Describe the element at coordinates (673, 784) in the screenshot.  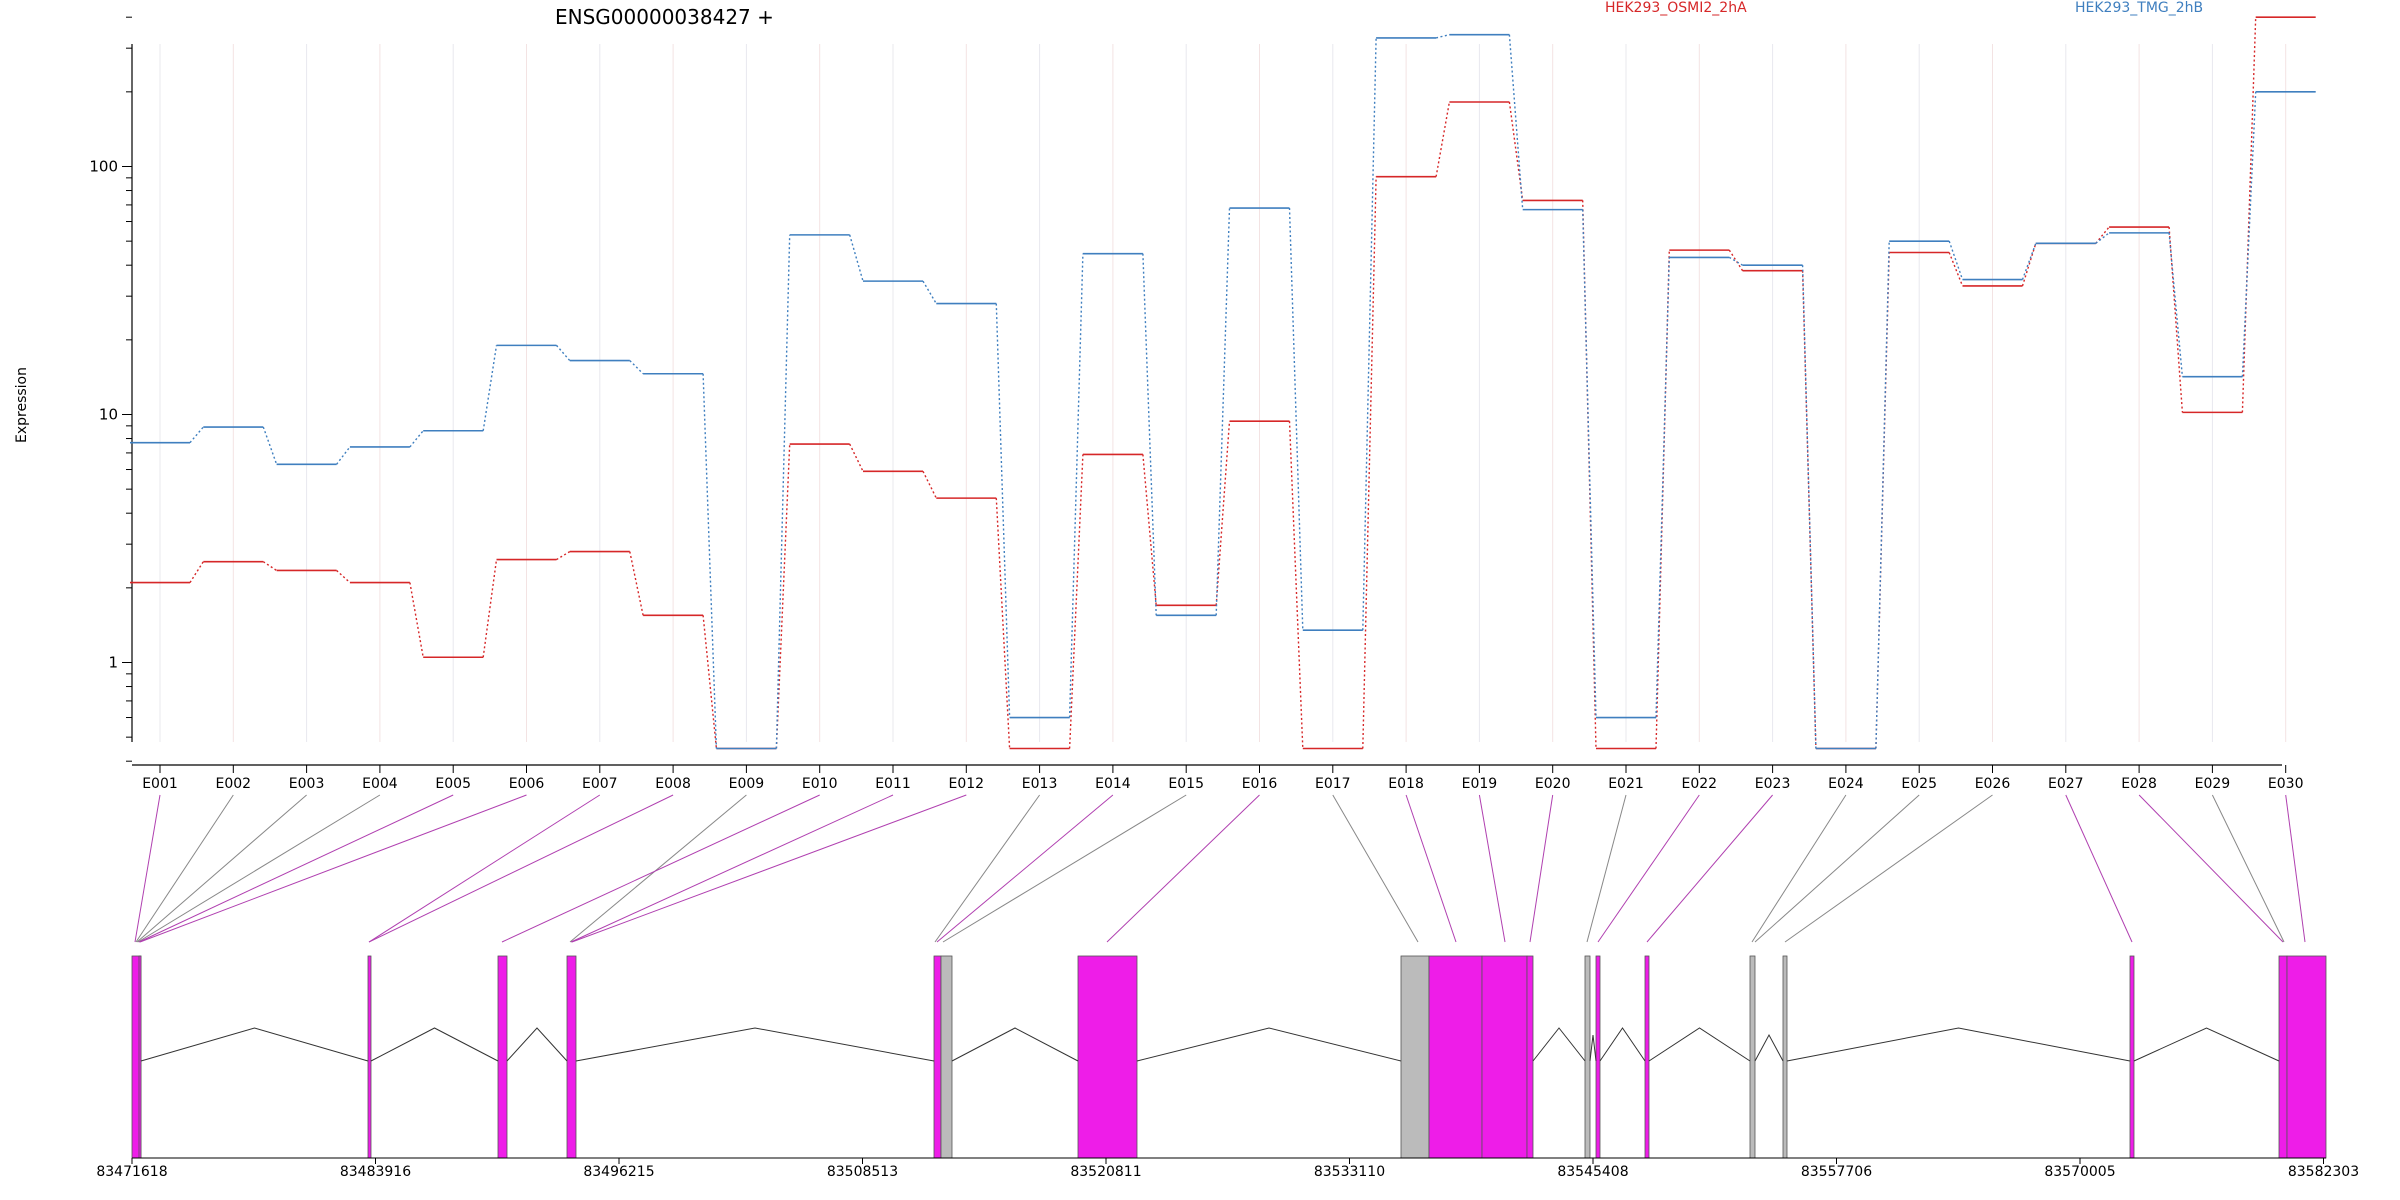
I see `x-tick-label: E008` at that location.